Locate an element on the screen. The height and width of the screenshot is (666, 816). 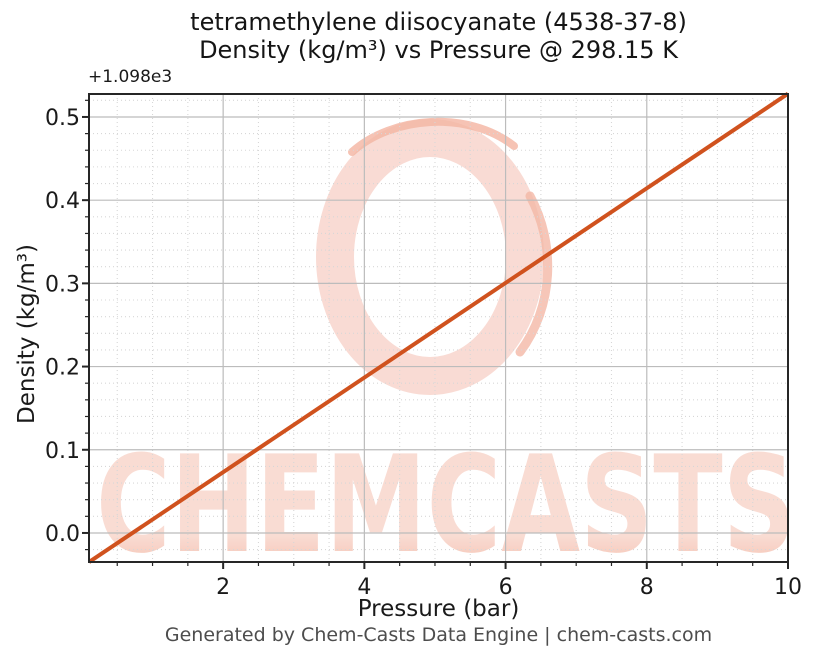
y-tick-label: 0.5 is located at coordinates (62, 118).